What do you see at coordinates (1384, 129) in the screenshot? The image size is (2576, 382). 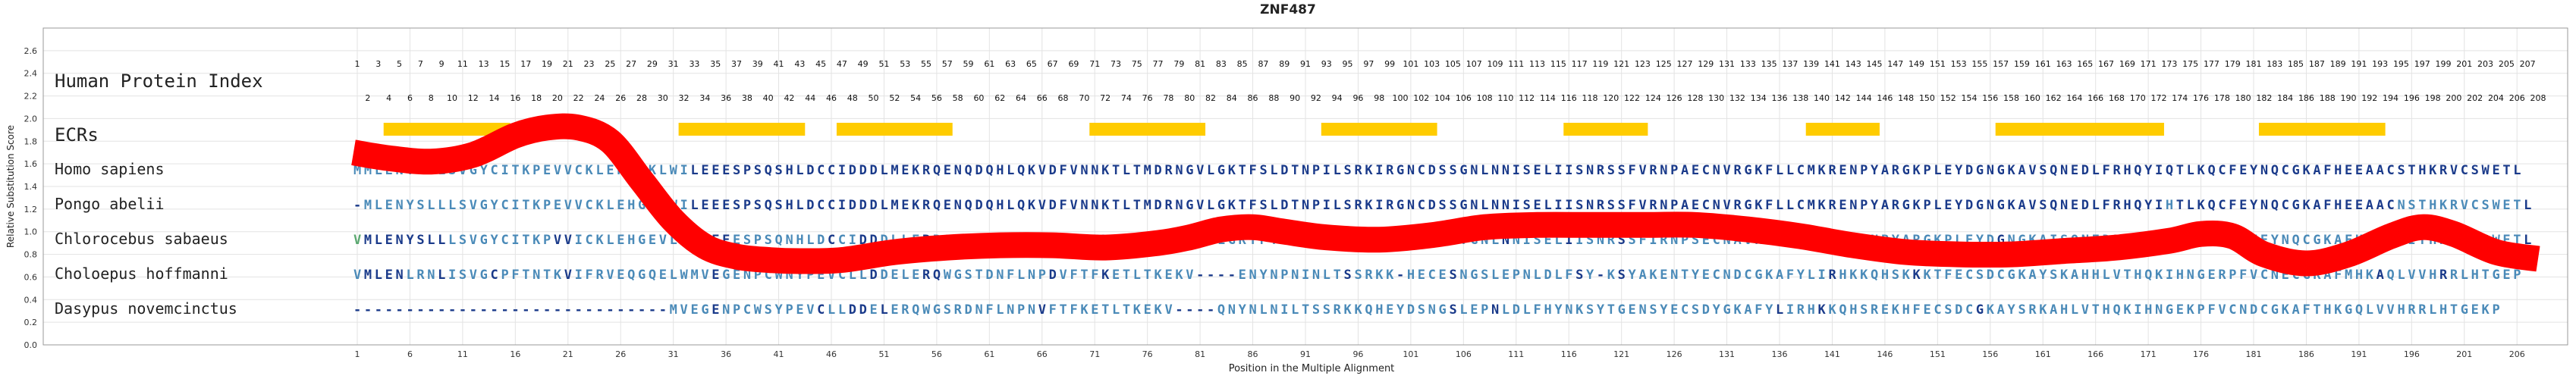 I see `ecr-bars` at bounding box center [1384, 129].